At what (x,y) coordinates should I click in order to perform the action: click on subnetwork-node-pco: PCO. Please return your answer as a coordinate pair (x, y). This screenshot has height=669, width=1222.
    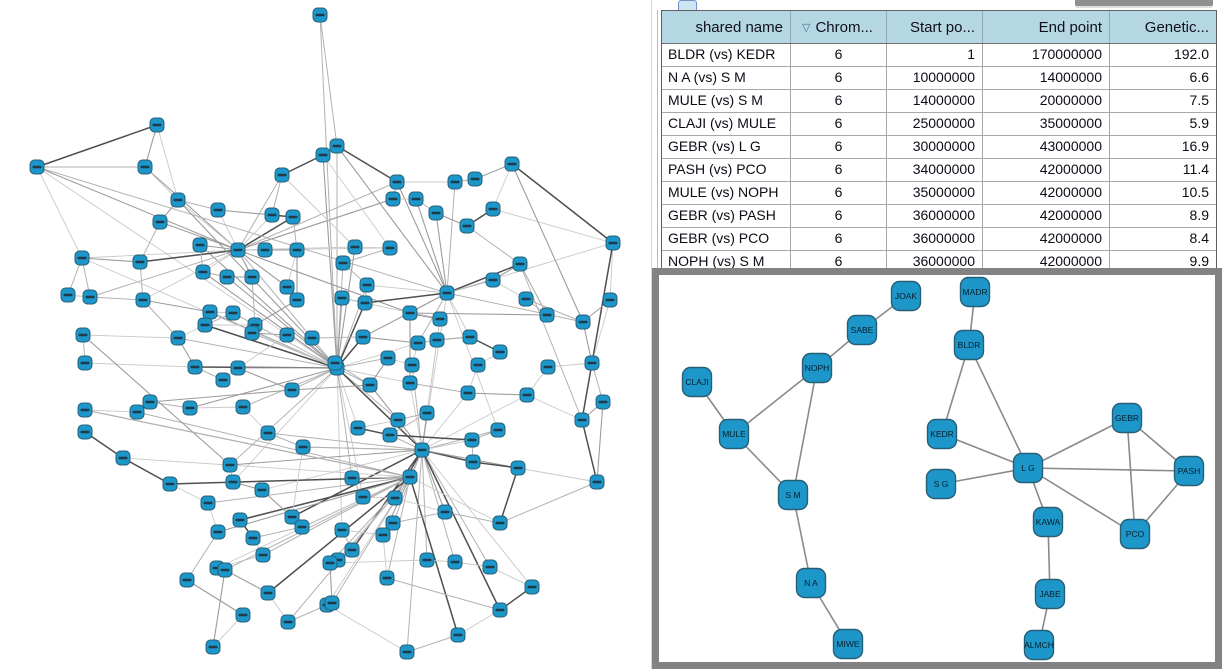
    Looking at the image, I should click on (1135, 534).